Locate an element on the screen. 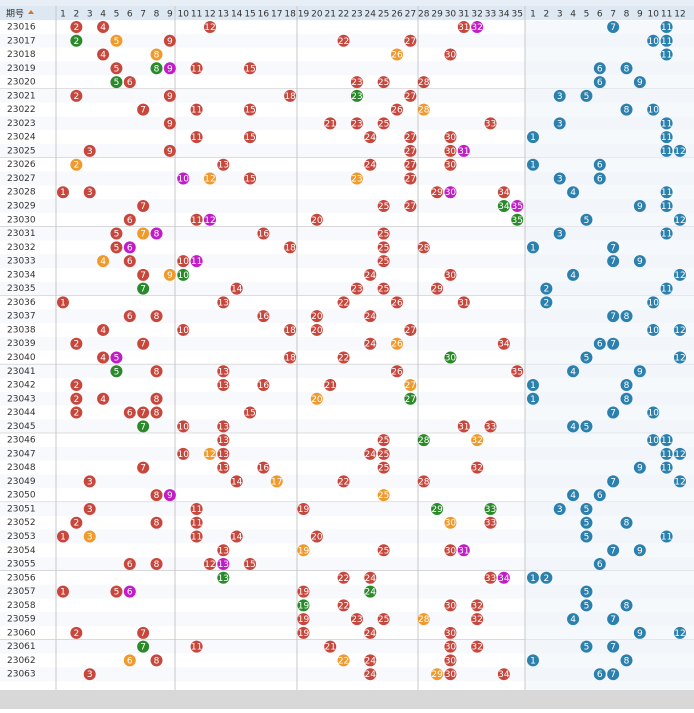 This screenshot has width=694, height=713. front-ball-number: 19 is located at coordinates (304, 620).